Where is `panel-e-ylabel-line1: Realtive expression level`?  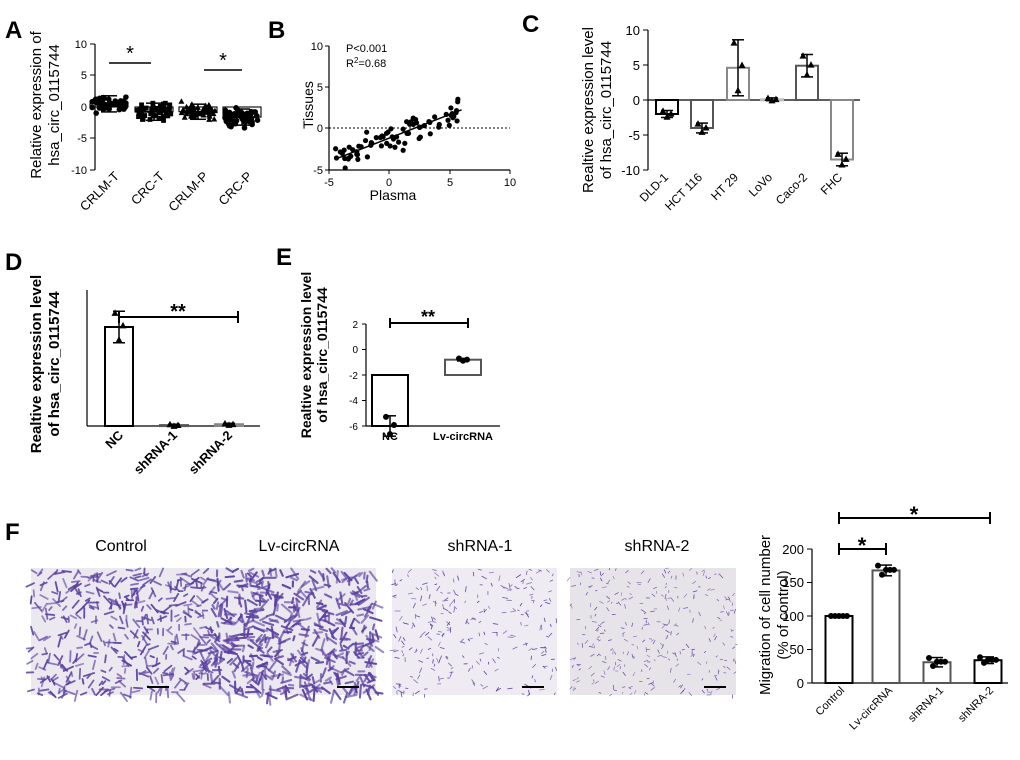 panel-e-ylabel-line1: Realtive expression level is located at coordinates (306, 355).